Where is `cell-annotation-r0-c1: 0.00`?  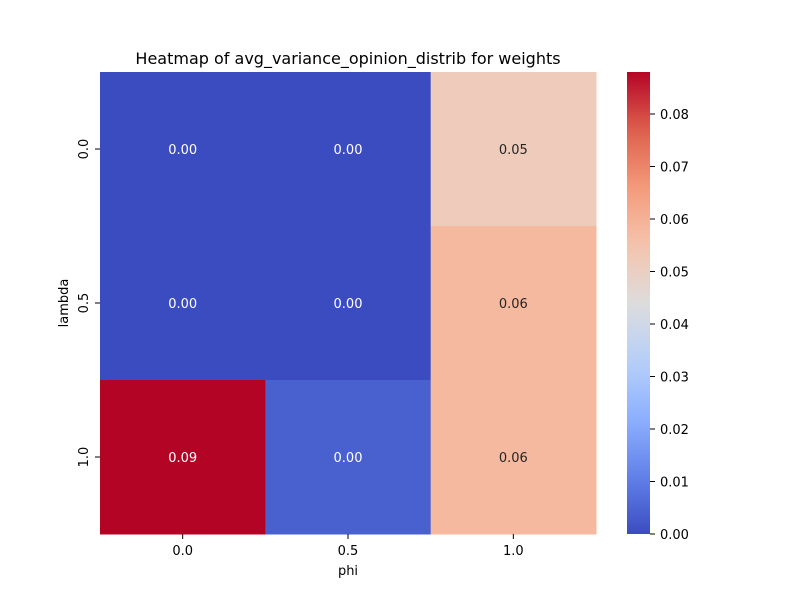
cell-annotation-r0-c1: 0.00 is located at coordinates (348, 150).